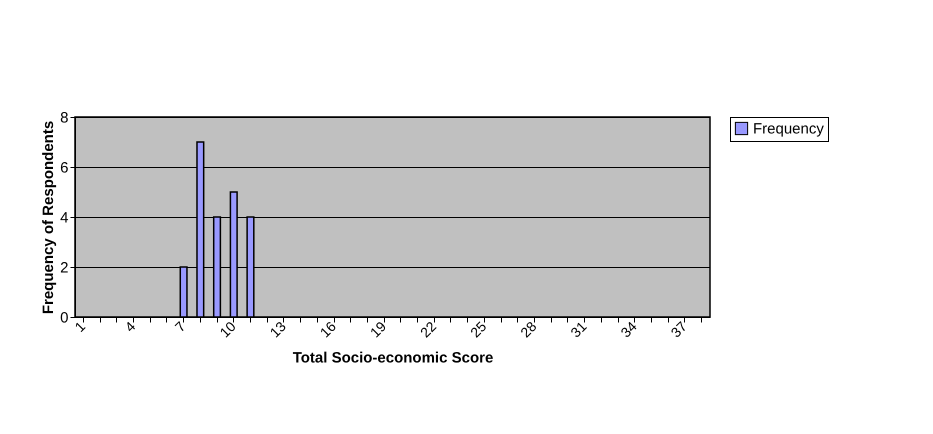  I want to click on x-tick-label: 25, so click(478, 329).